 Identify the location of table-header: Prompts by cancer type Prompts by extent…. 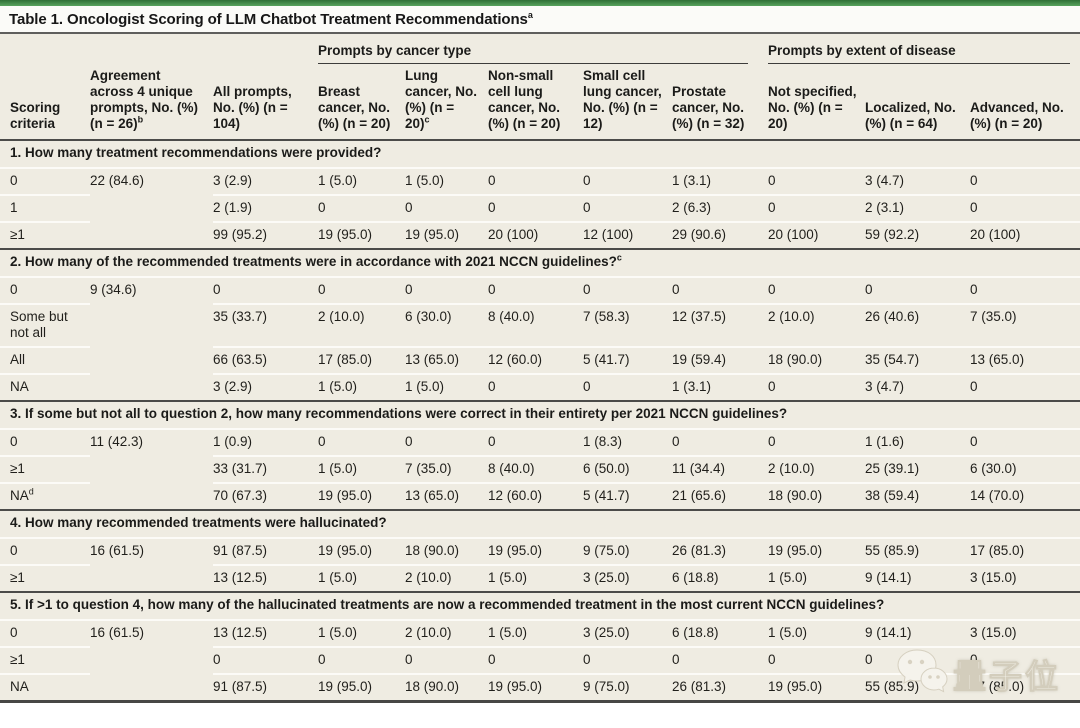
(540, 86).